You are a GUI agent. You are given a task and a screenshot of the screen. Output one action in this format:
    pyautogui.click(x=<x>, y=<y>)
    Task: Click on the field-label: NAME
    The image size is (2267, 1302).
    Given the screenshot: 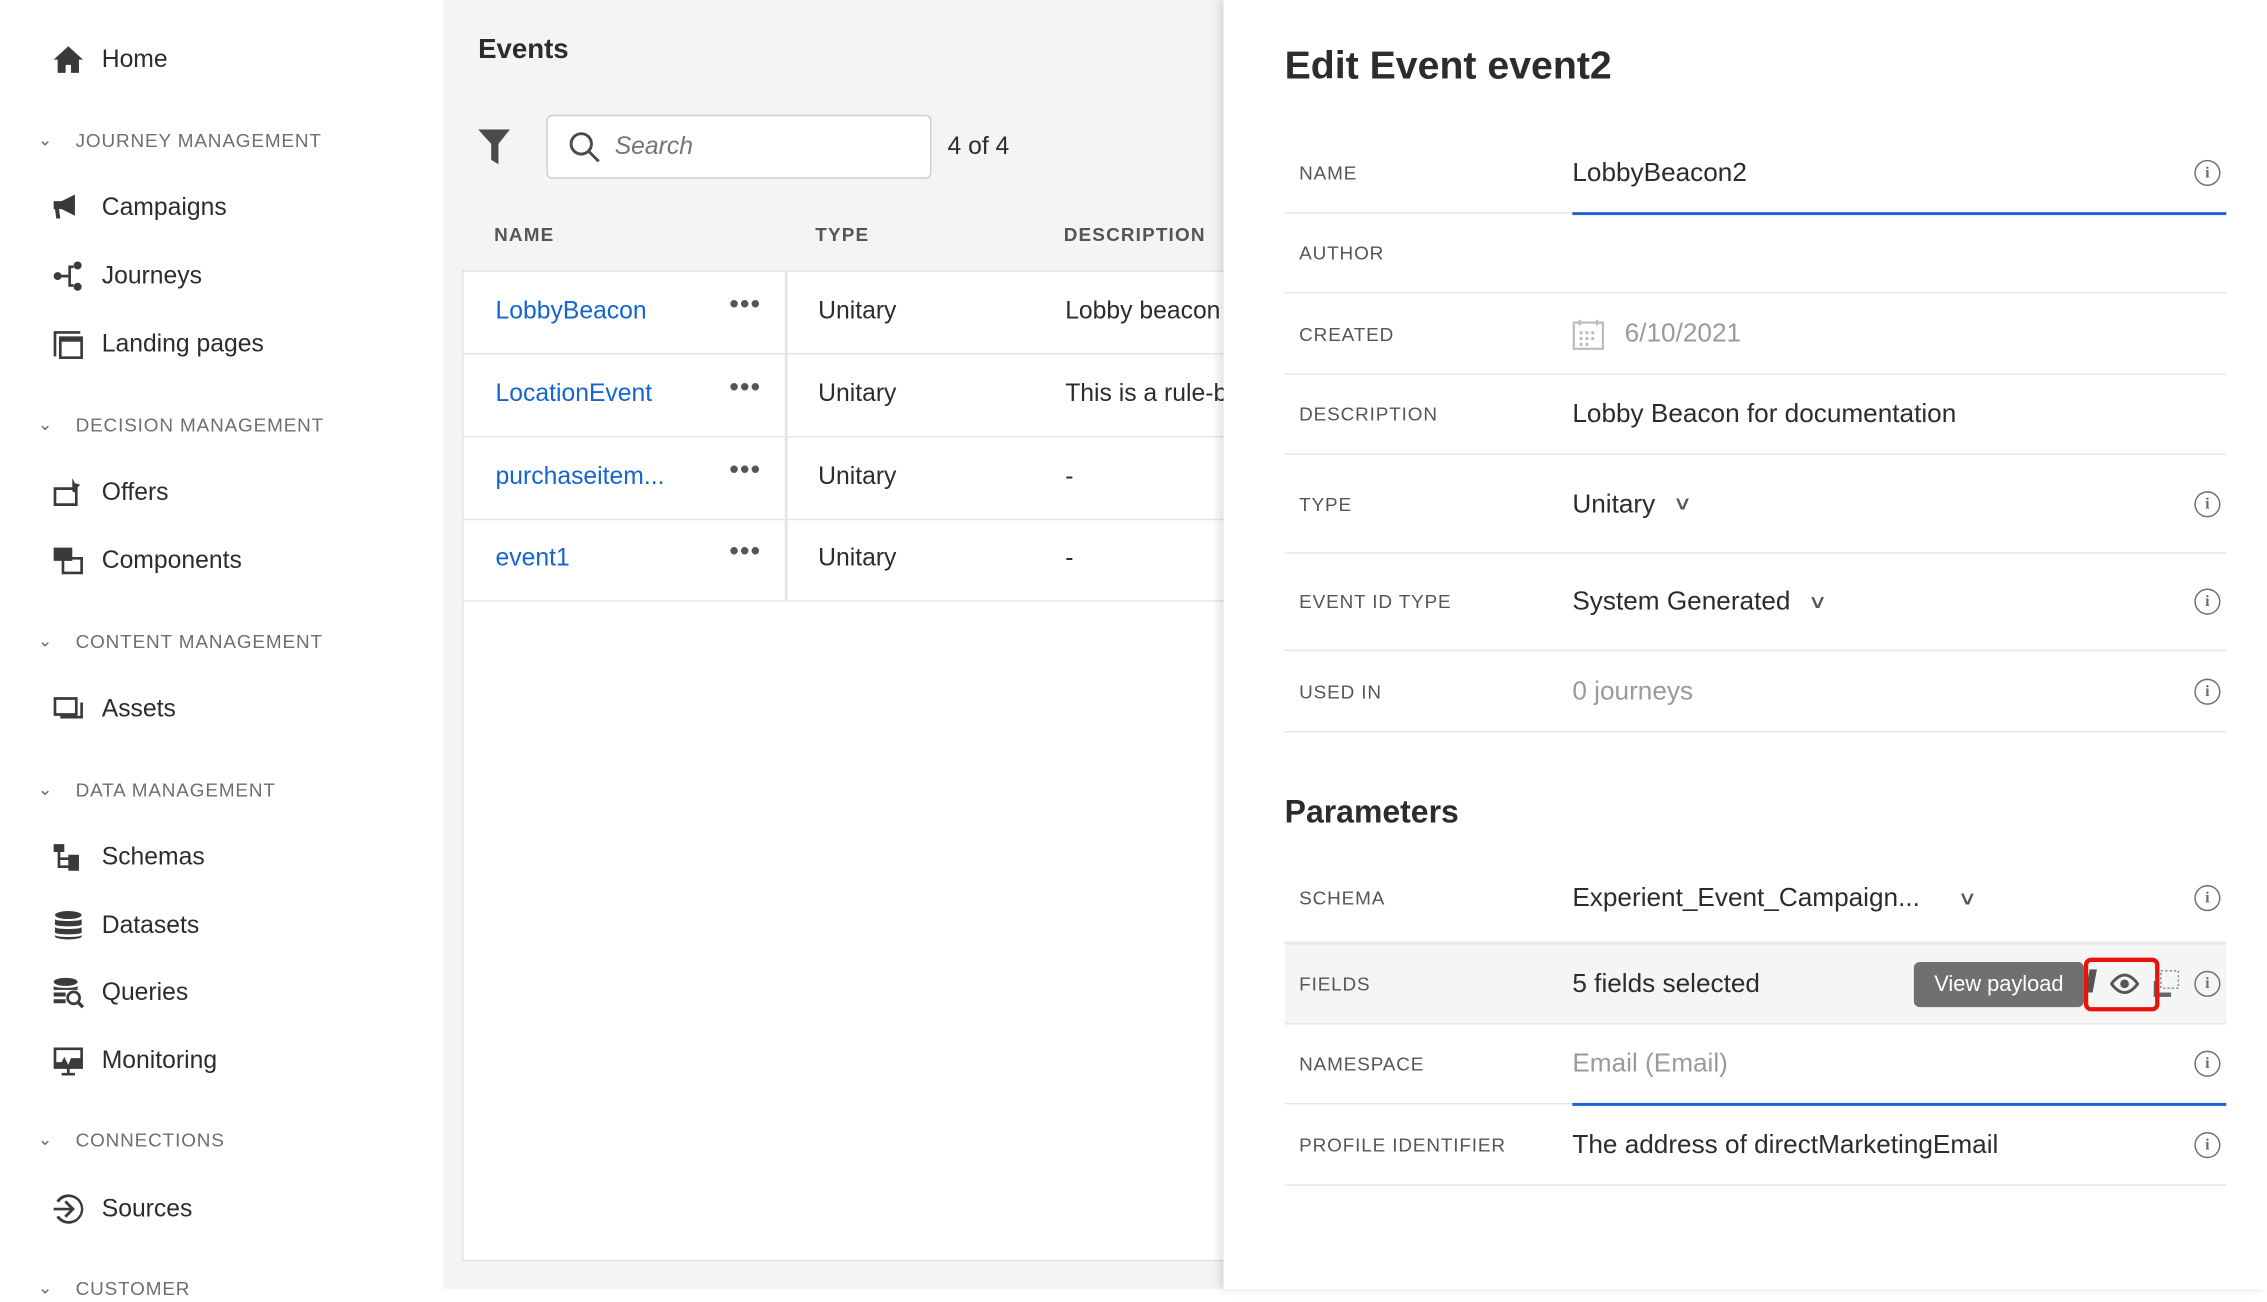 What is the action you would take?
    pyautogui.click(x=1328, y=173)
    